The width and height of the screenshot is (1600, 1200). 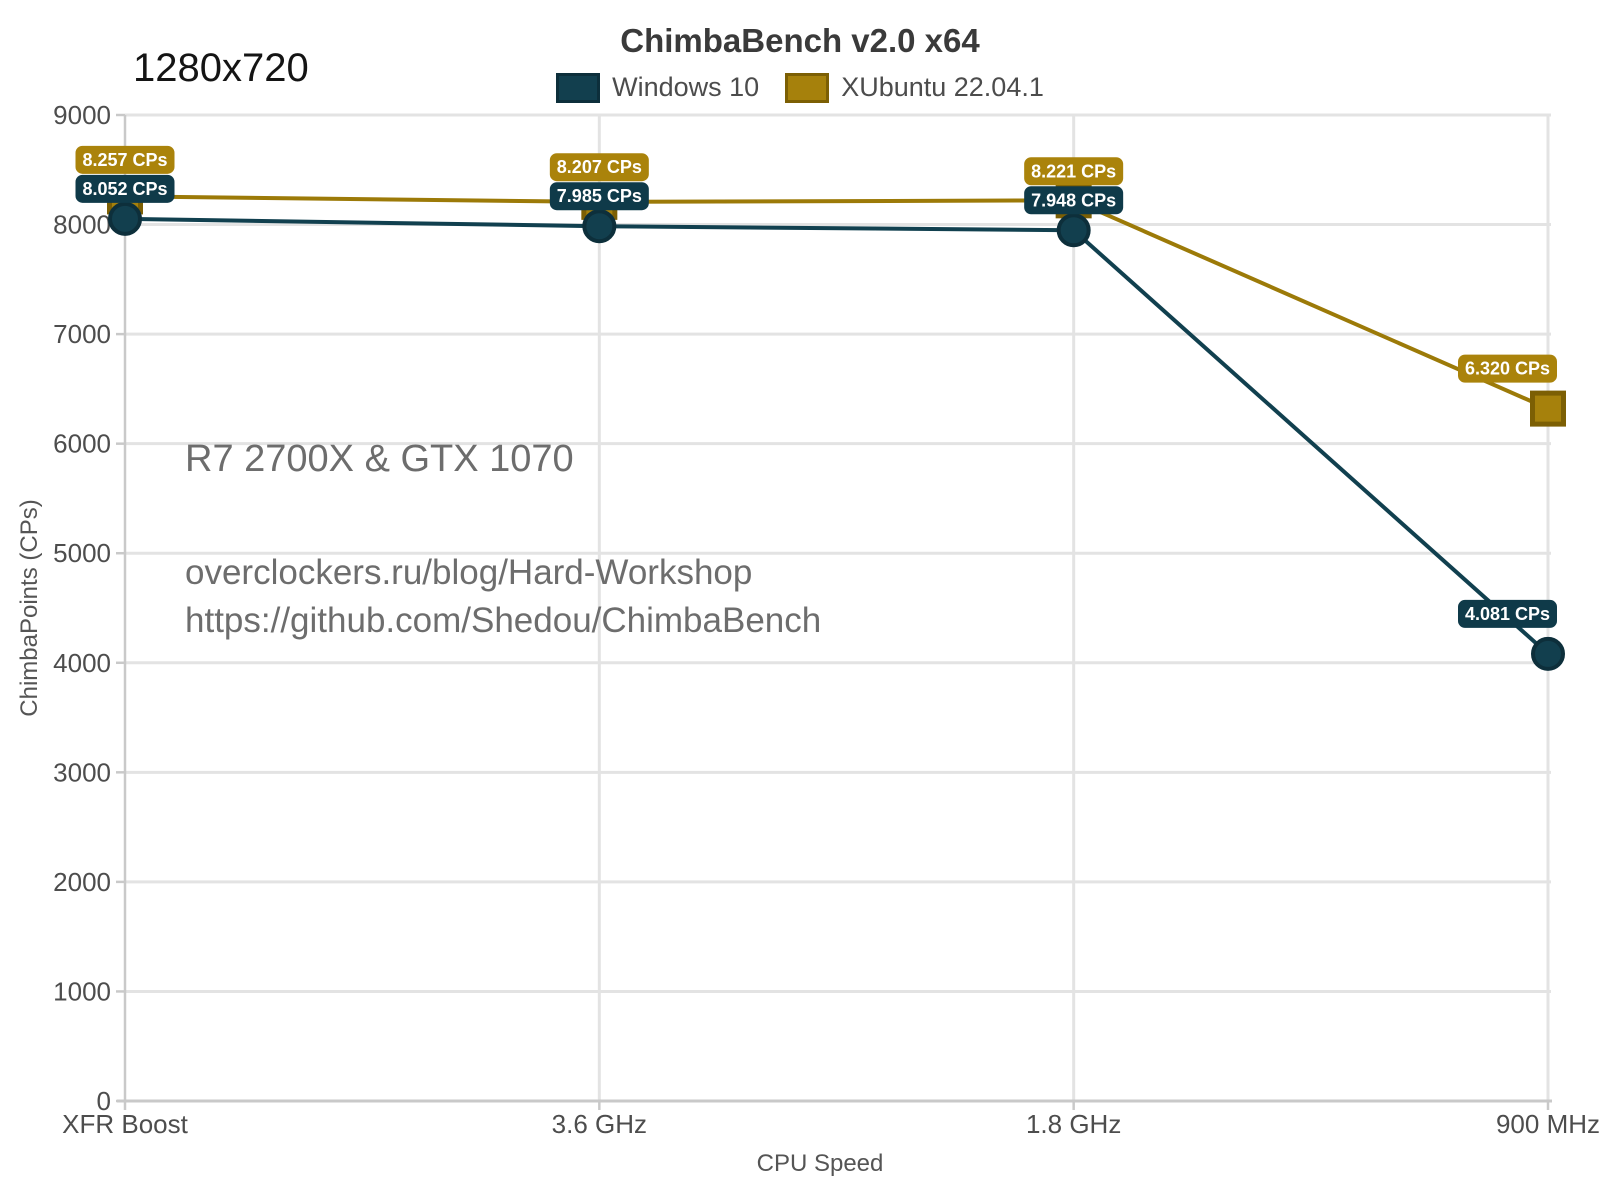 What do you see at coordinates (503, 620) in the screenshot?
I see `annotation-repo-url: https://github.com/Shedou/ChimbaBench` at bounding box center [503, 620].